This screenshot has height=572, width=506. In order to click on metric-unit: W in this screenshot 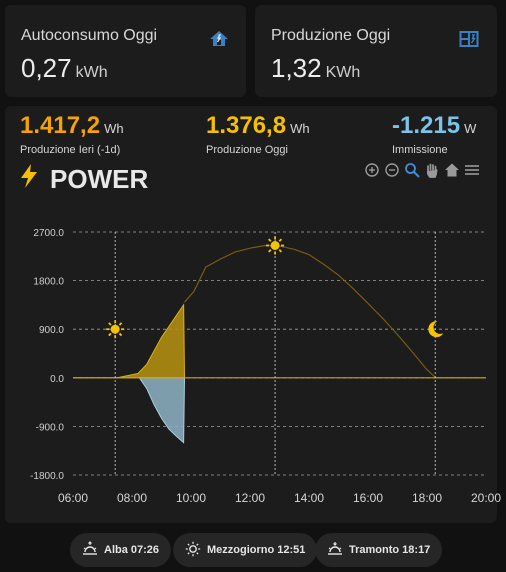, I will do `click(470, 128)`.